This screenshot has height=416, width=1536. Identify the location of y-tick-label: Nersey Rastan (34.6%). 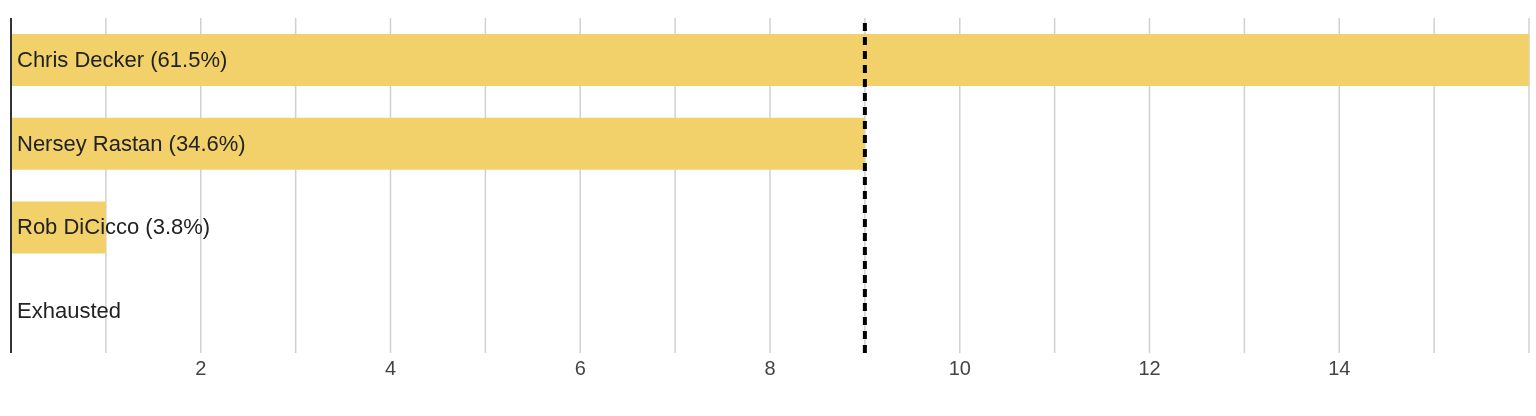
(131, 143).